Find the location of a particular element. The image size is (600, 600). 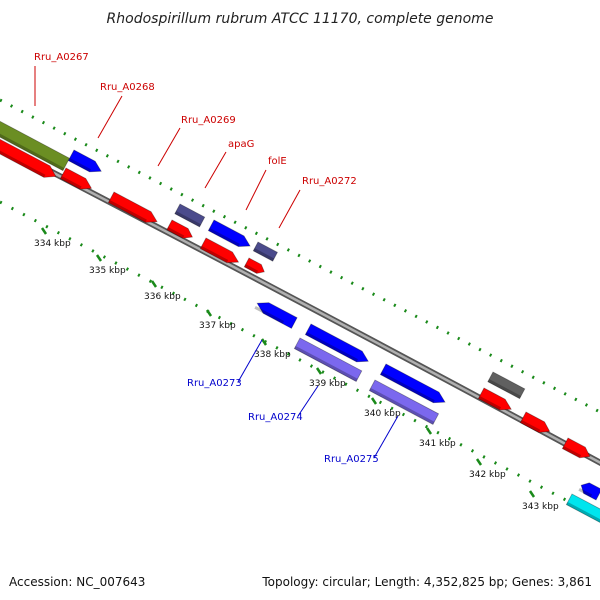

scale-tick-label: 335 kbp is located at coordinates (107, 271).